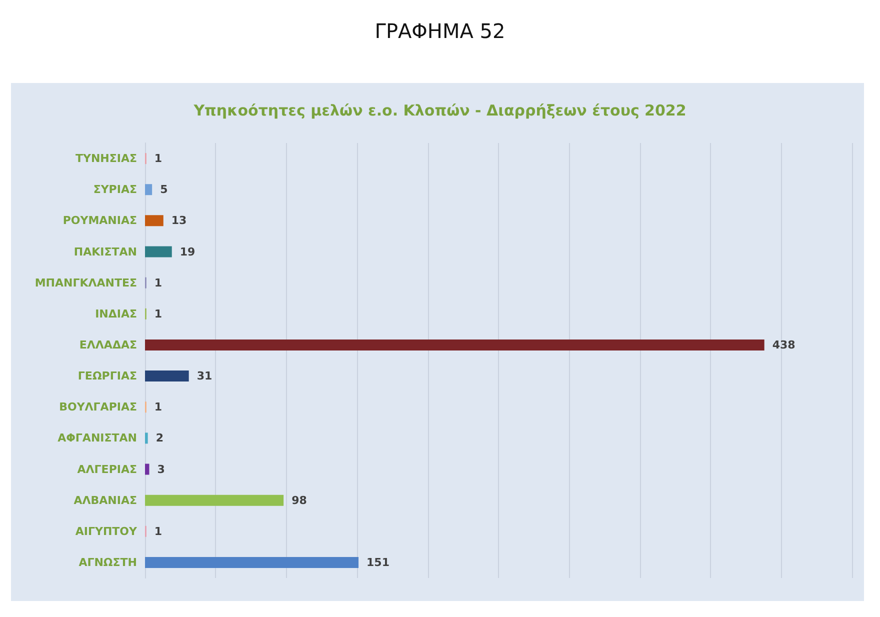  I want to click on data-label: 5, so click(164, 189).